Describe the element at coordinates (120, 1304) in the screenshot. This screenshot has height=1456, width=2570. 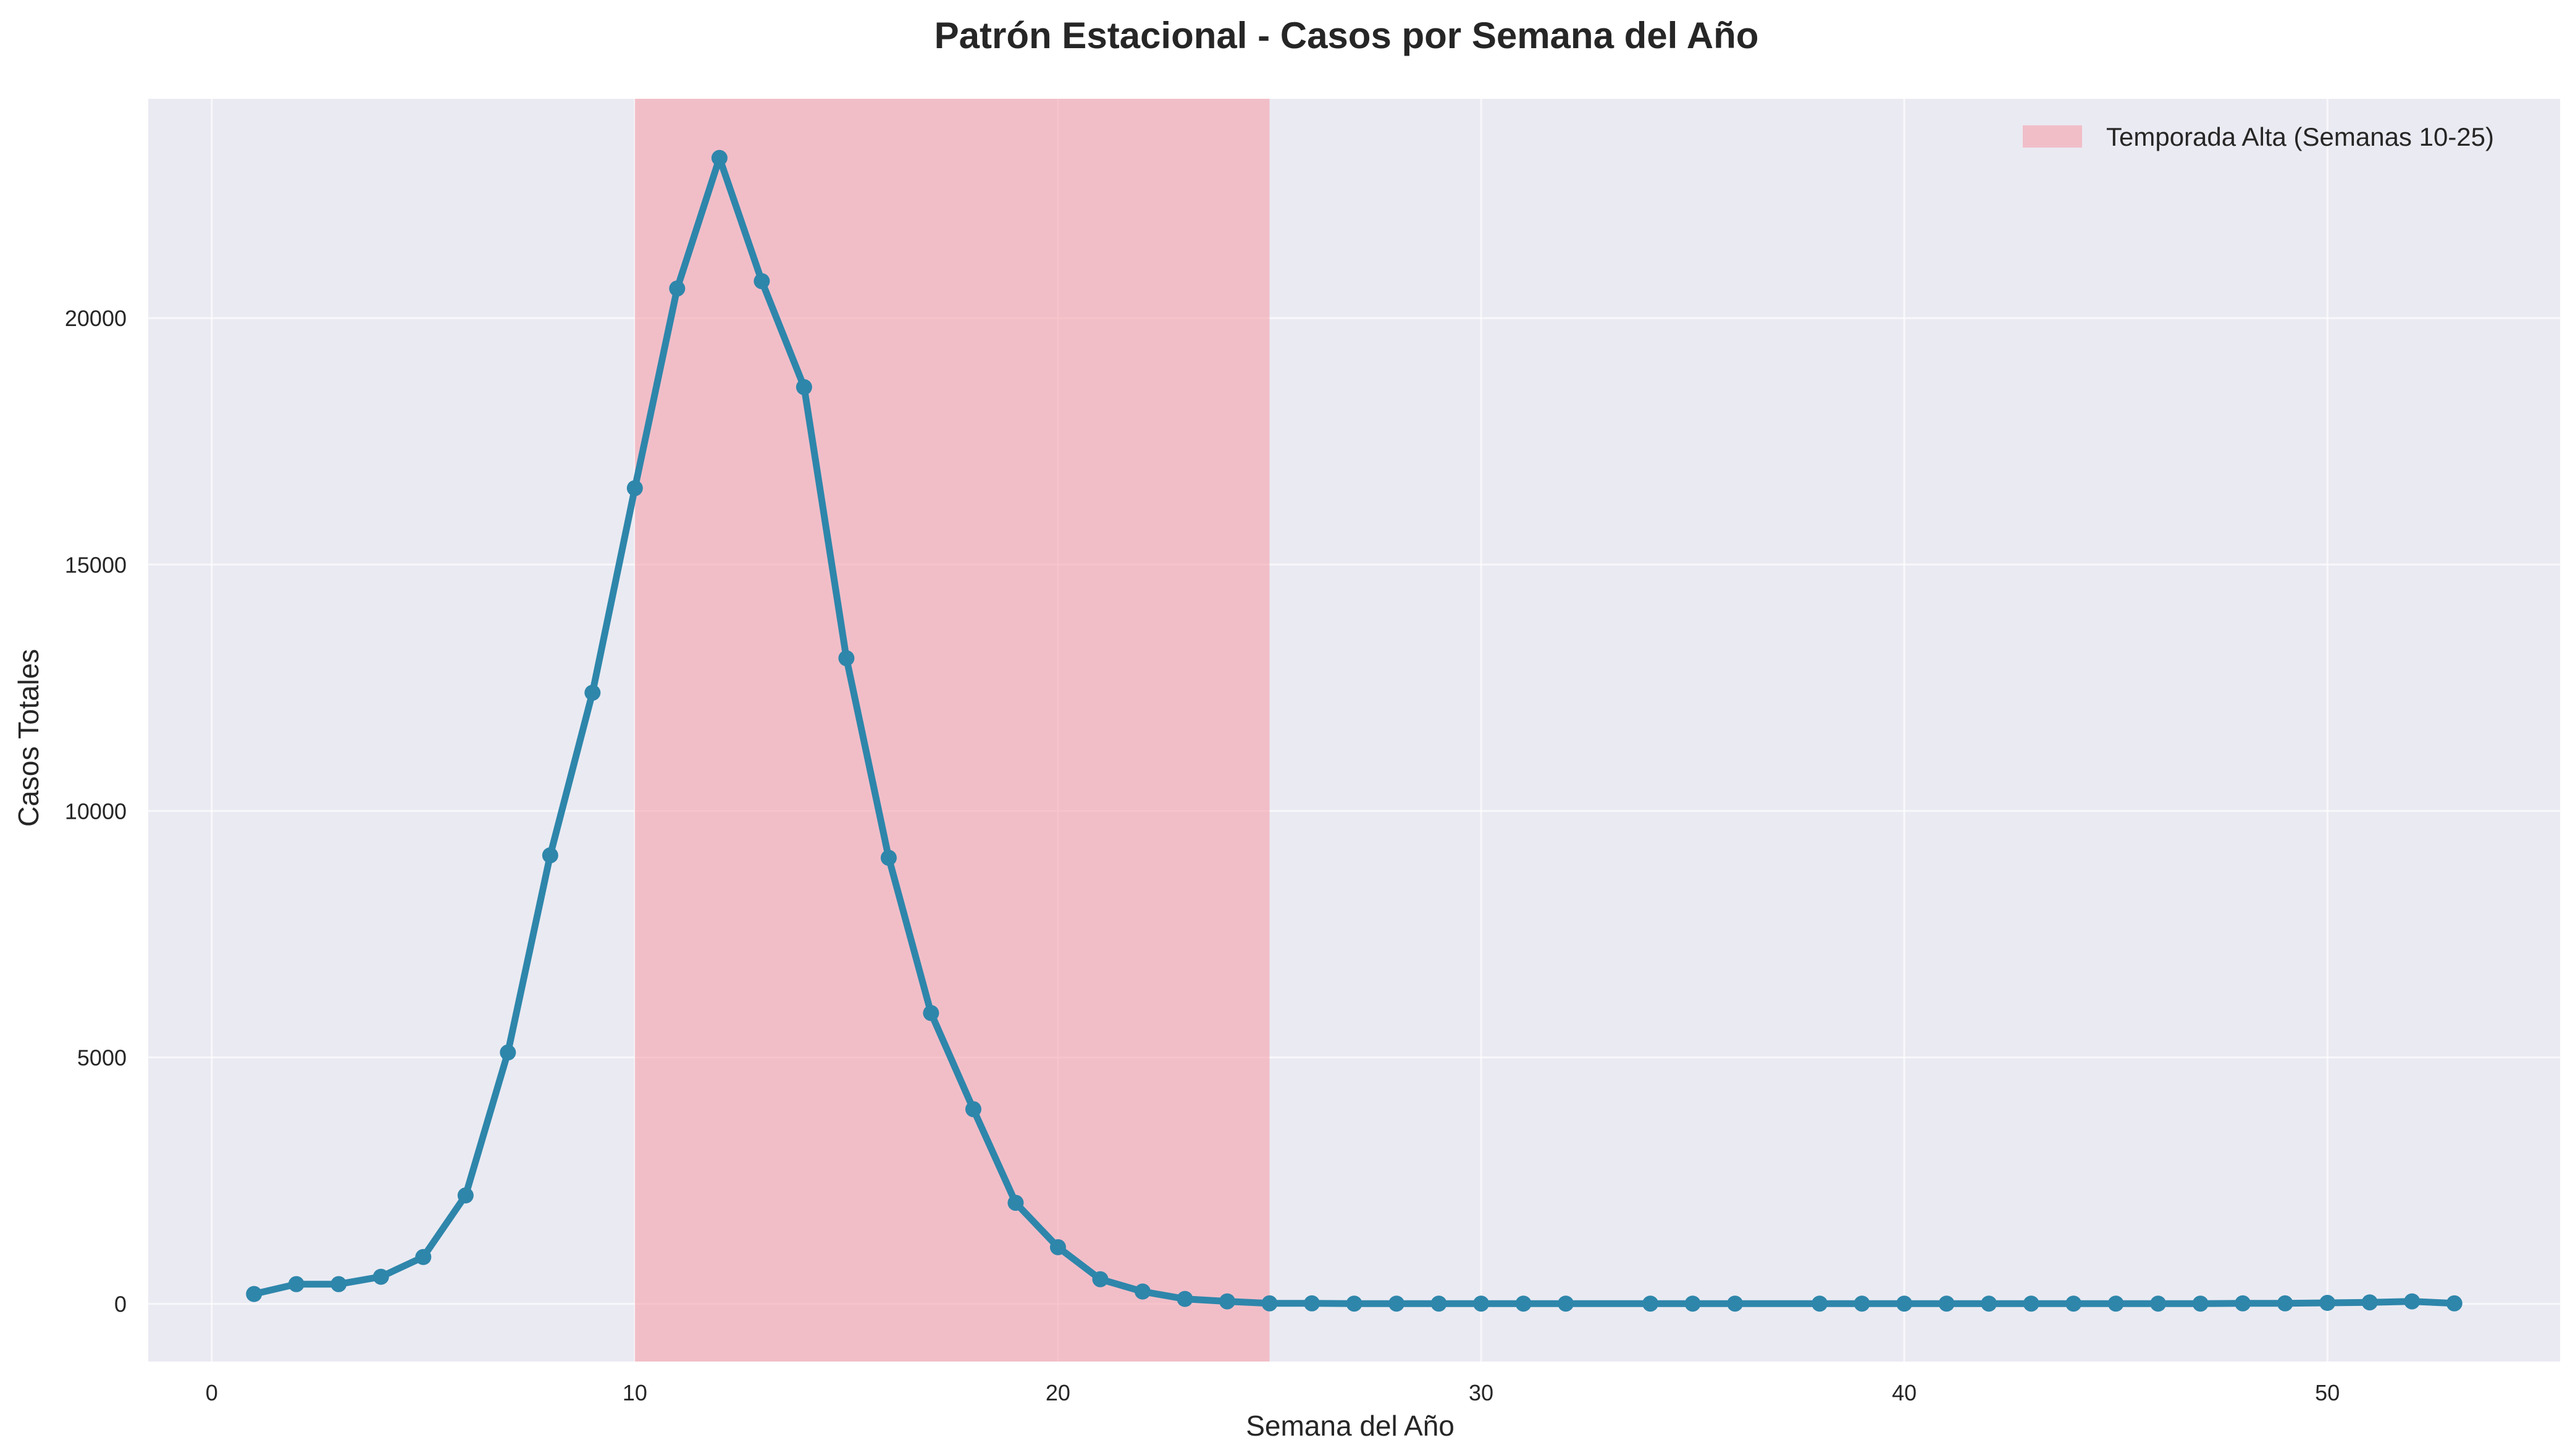
I see `y-tick-label: 0` at that location.